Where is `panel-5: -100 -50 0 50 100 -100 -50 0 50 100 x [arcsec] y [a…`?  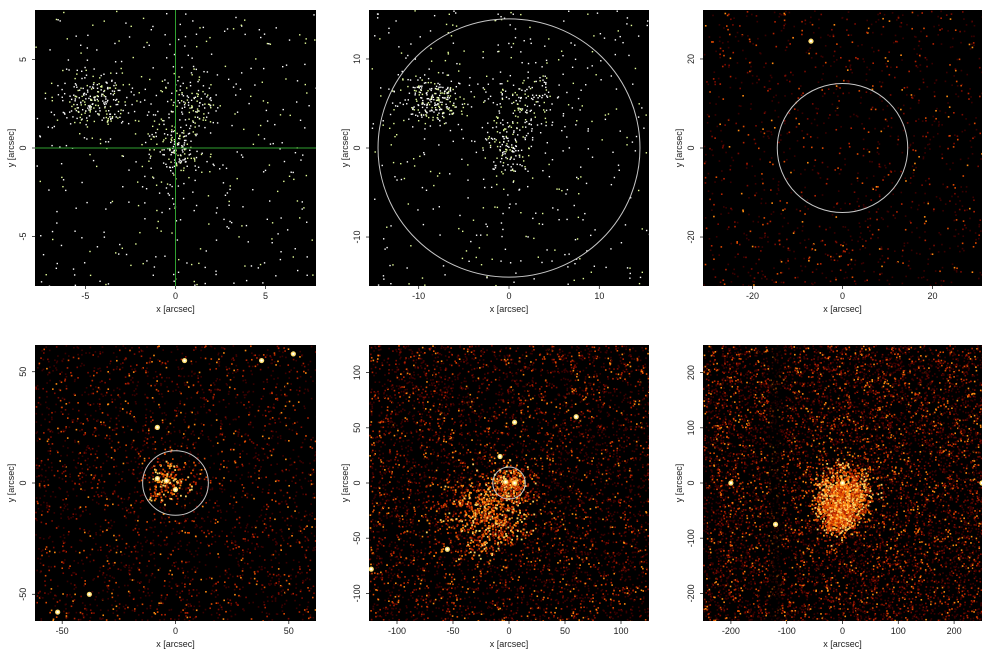 panel-5: -100 -50 0 50 100 -100 -50 0 50 100 x [arcsec] y [a… is located at coordinates (494, 497).